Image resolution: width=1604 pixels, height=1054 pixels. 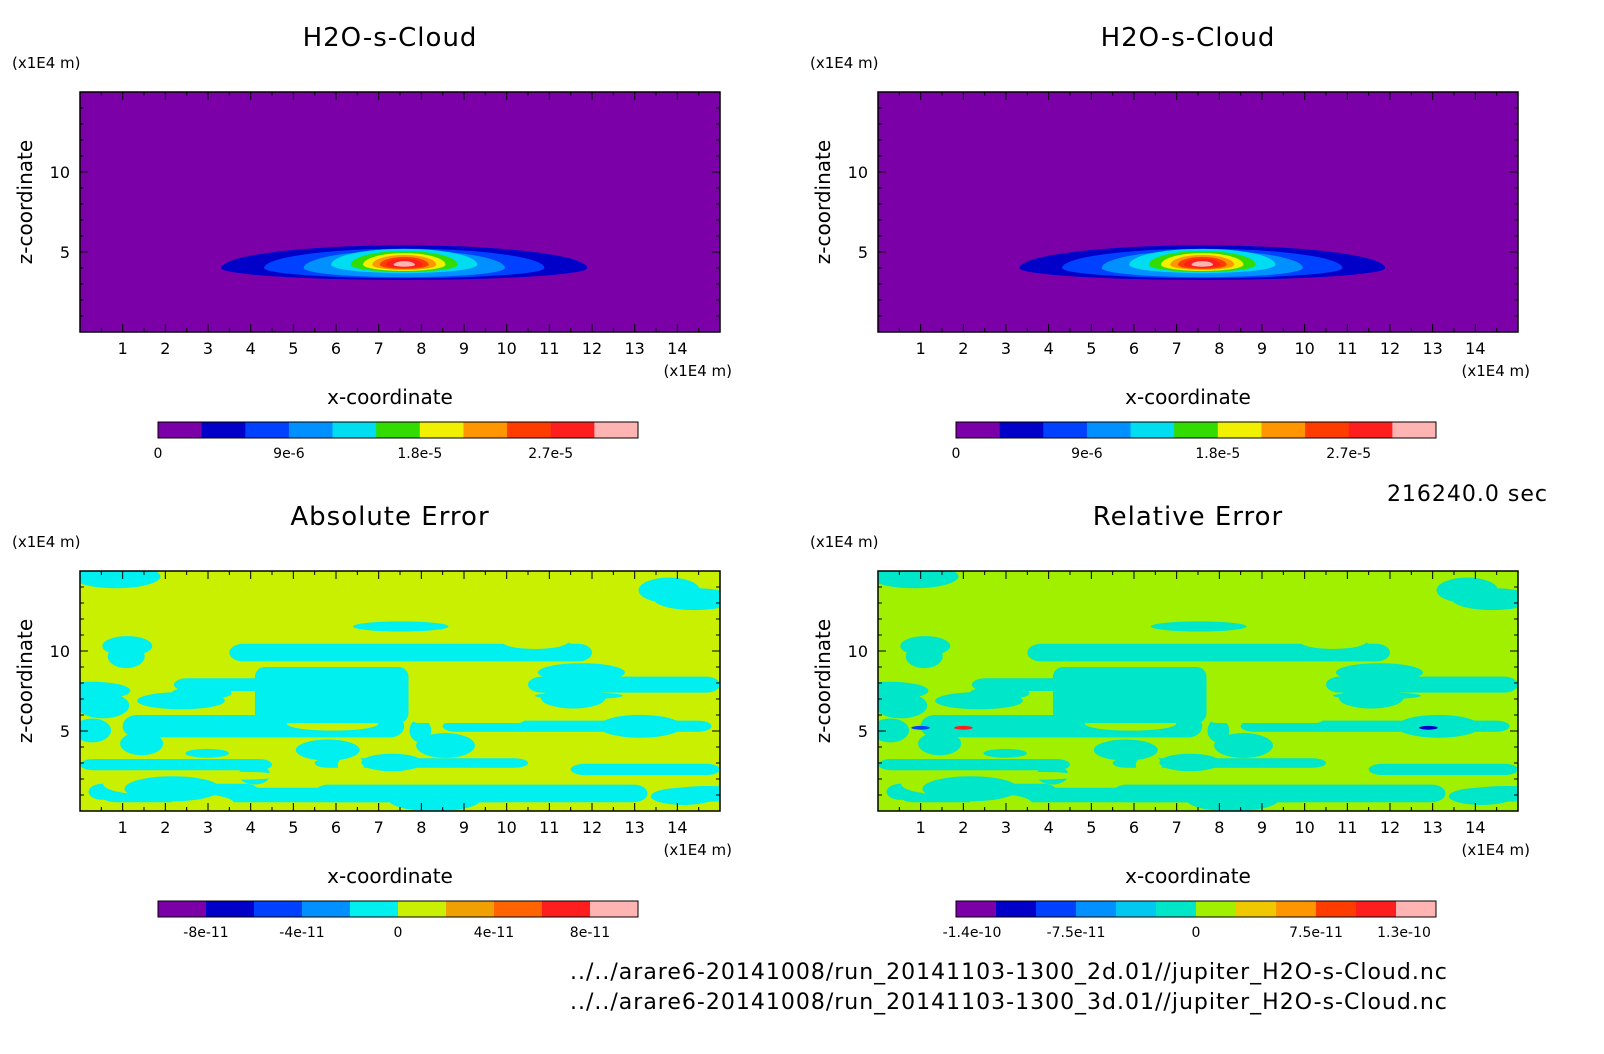 What do you see at coordinates (1219, 827) in the screenshot?
I see `x-tick-label: 8` at bounding box center [1219, 827].